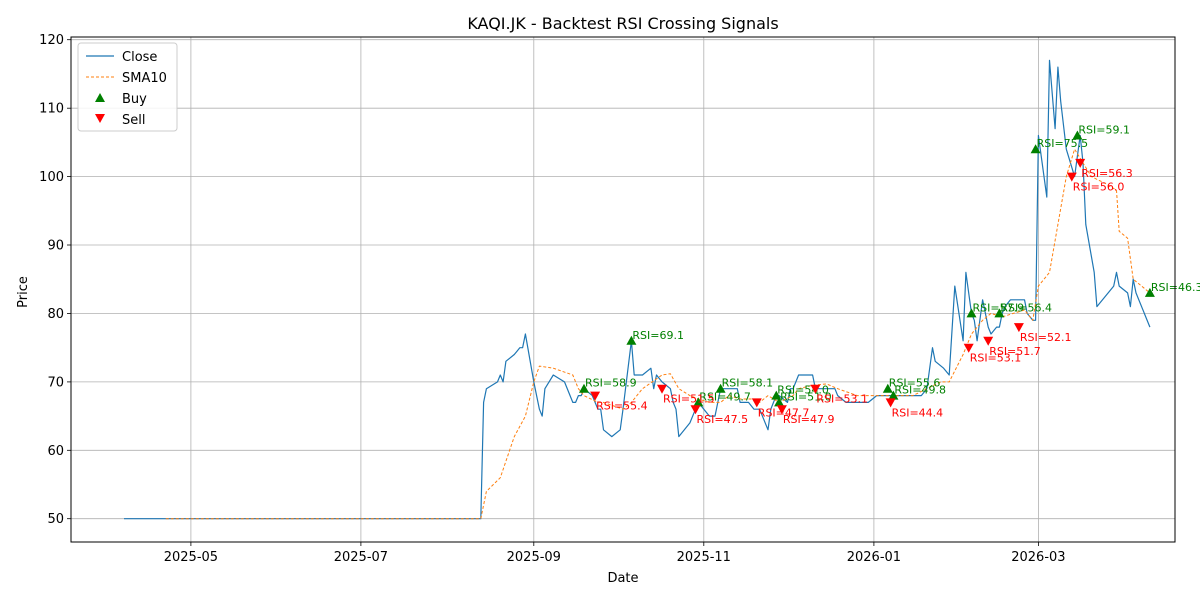 This screenshot has height=600, width=1200. I want to click on y-tick-label: 110, so click(51, 109).